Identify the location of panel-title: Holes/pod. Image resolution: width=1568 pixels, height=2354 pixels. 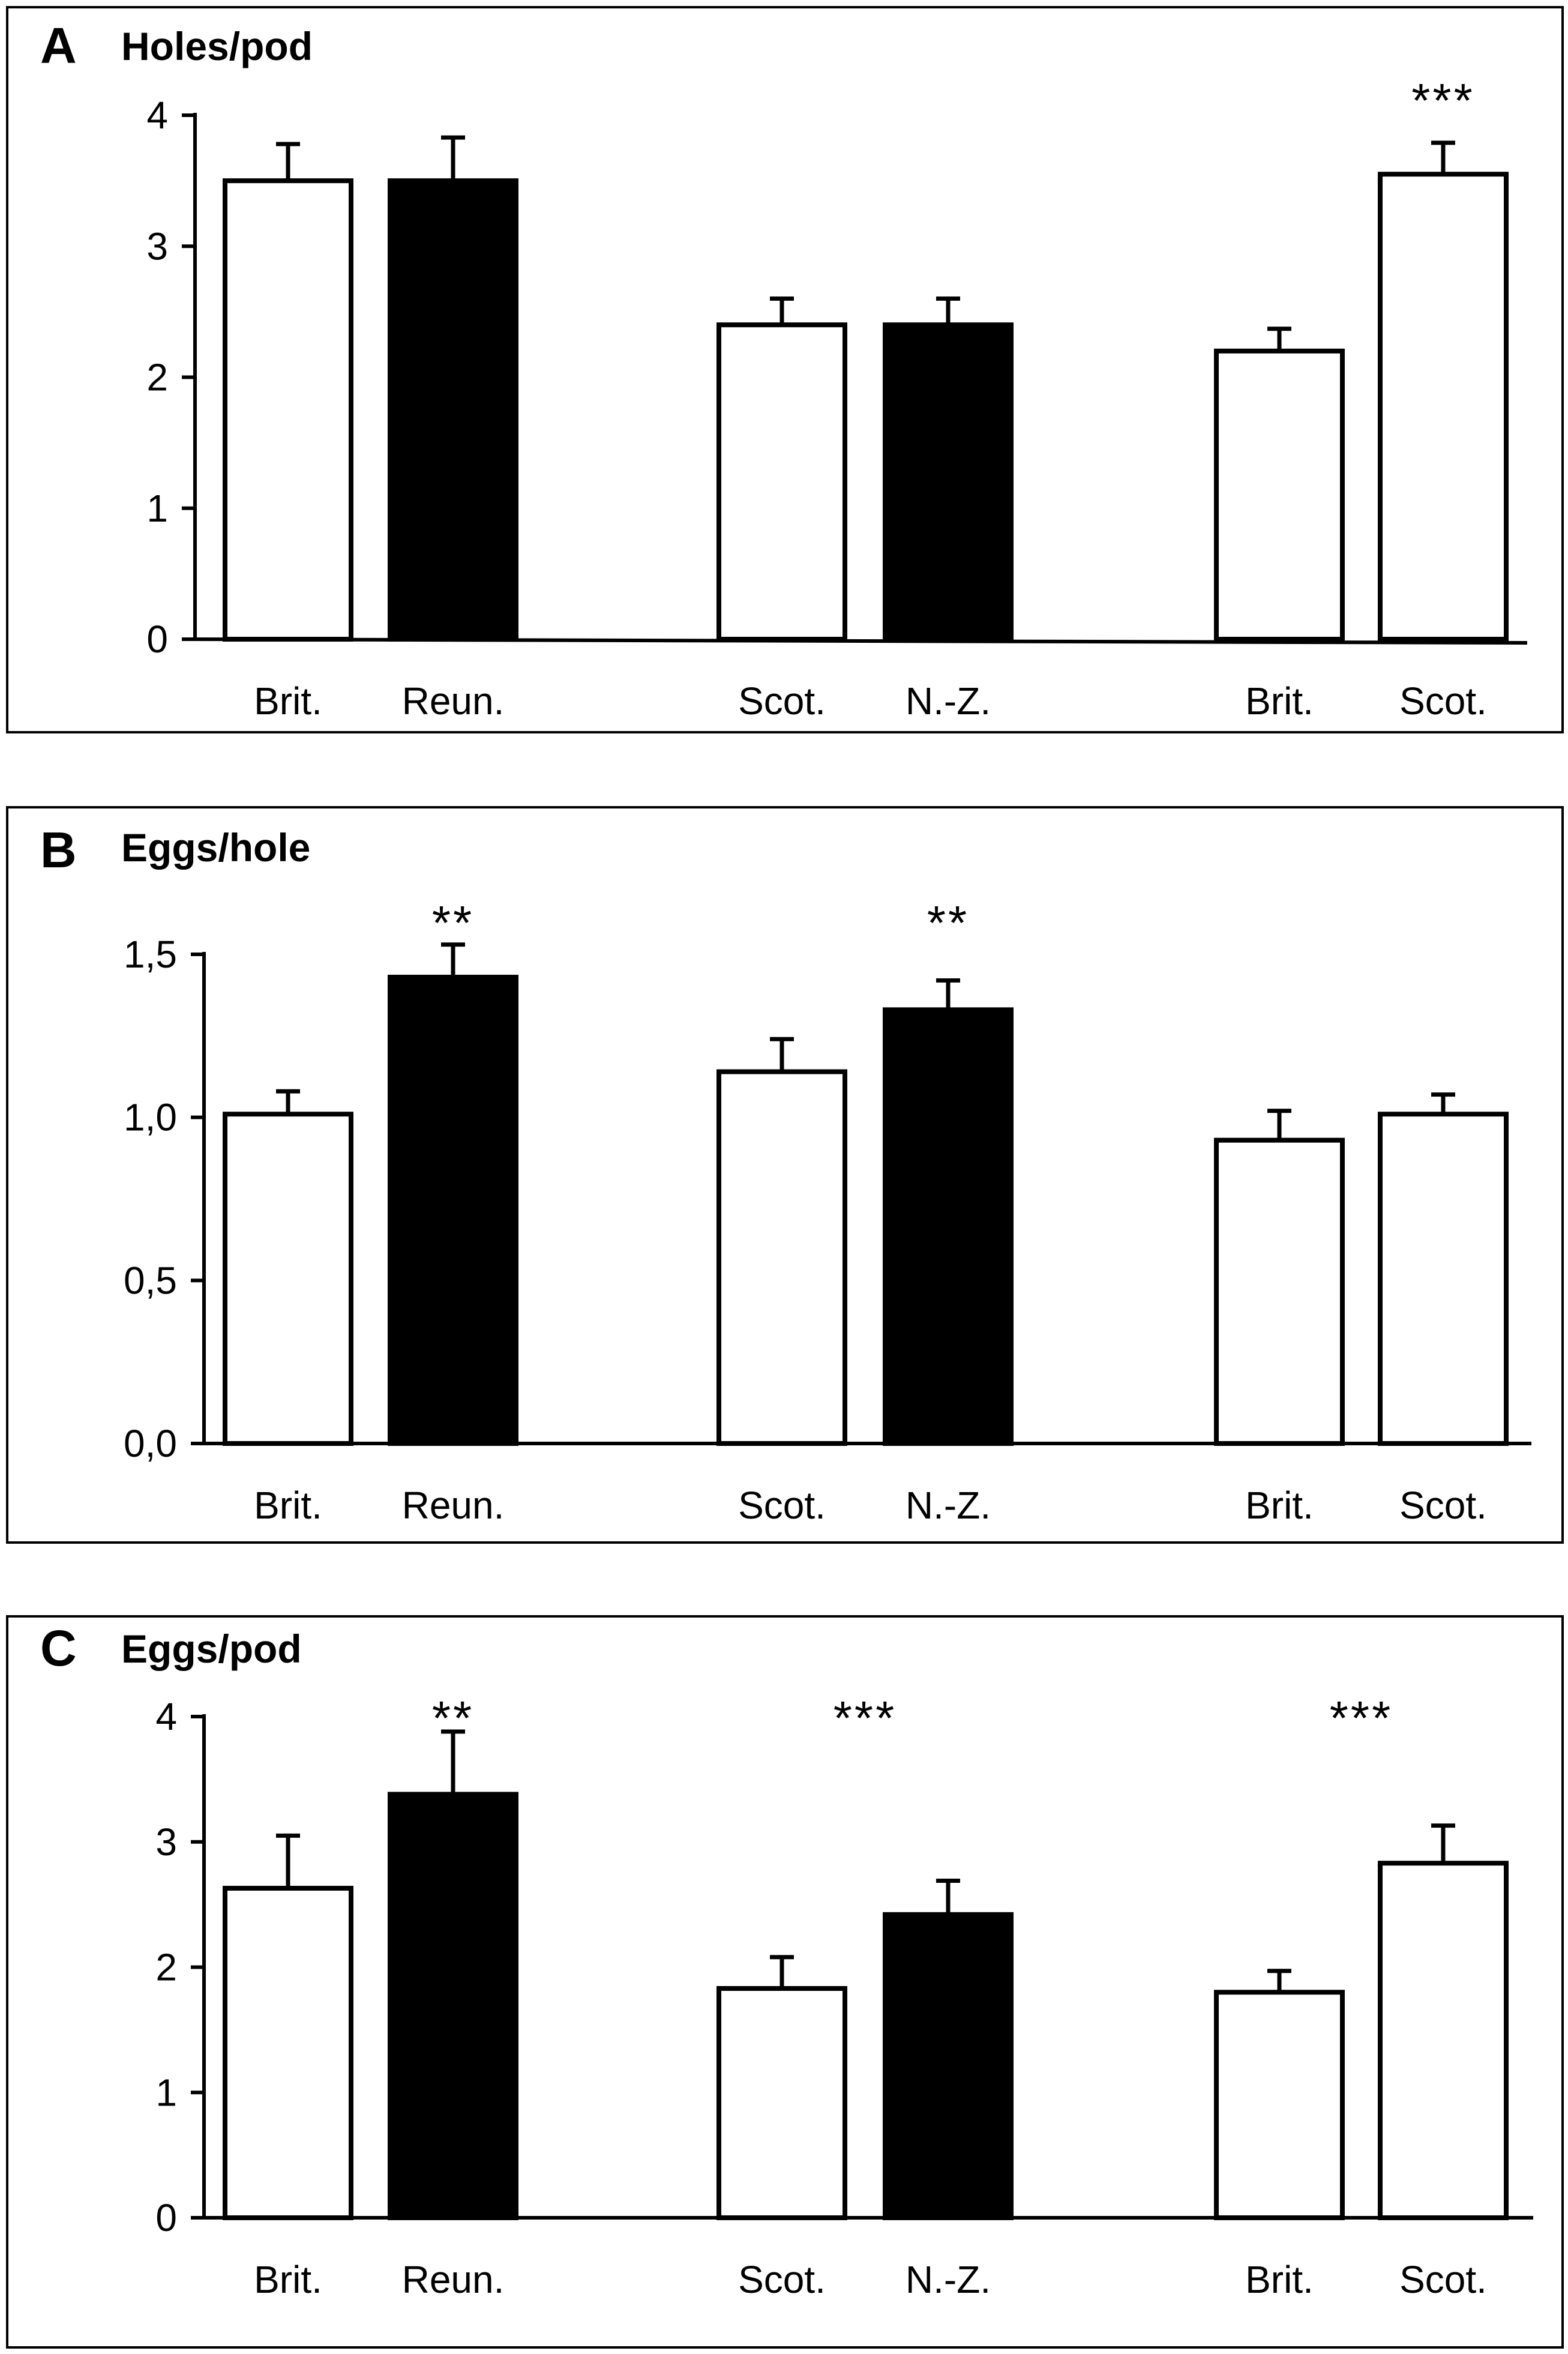
(217, 46).